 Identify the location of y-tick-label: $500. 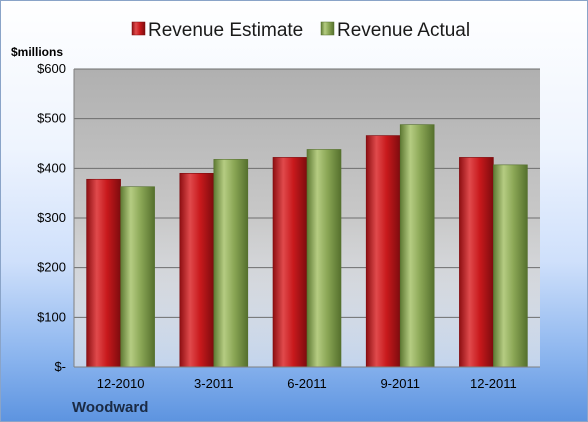
(51, 118).